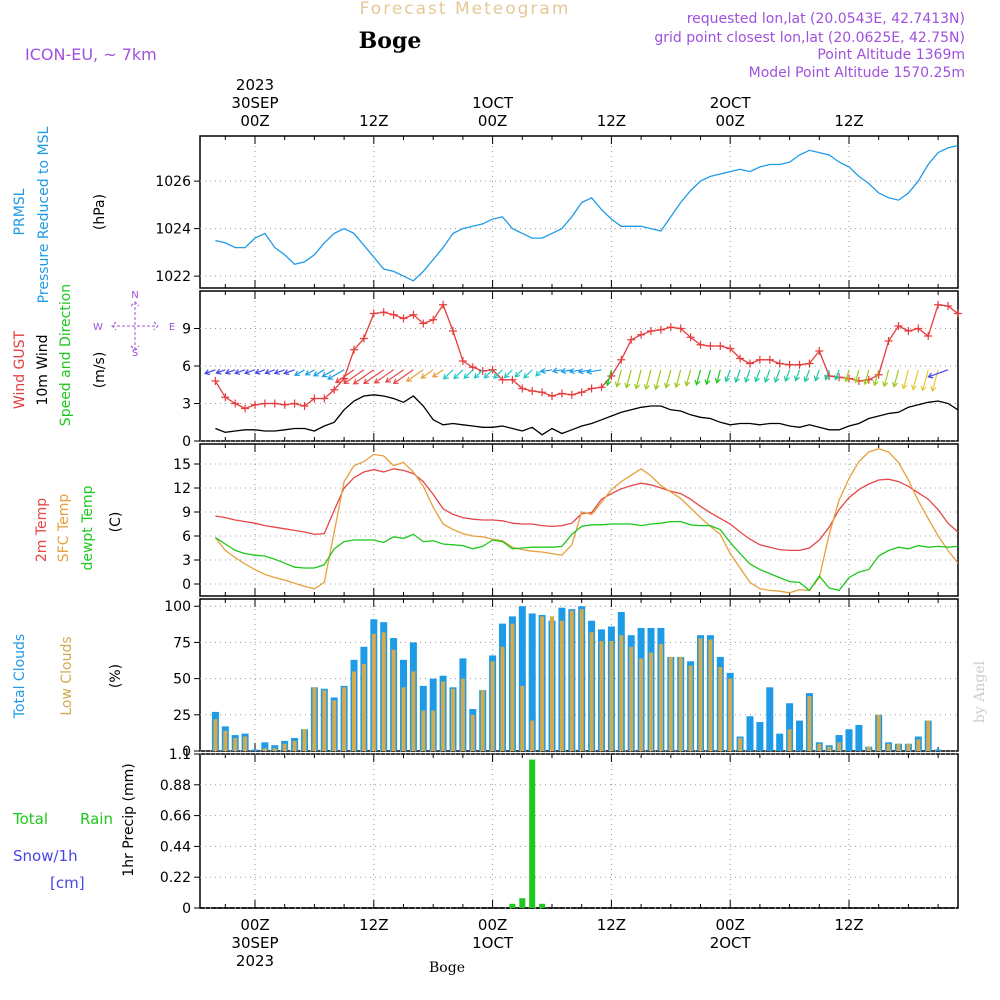 The image size is (1000, 1000). What do you see at coordinates (586, 521) in the screenshot?
I see `tsfc-line` at bounding box center [586, 521].